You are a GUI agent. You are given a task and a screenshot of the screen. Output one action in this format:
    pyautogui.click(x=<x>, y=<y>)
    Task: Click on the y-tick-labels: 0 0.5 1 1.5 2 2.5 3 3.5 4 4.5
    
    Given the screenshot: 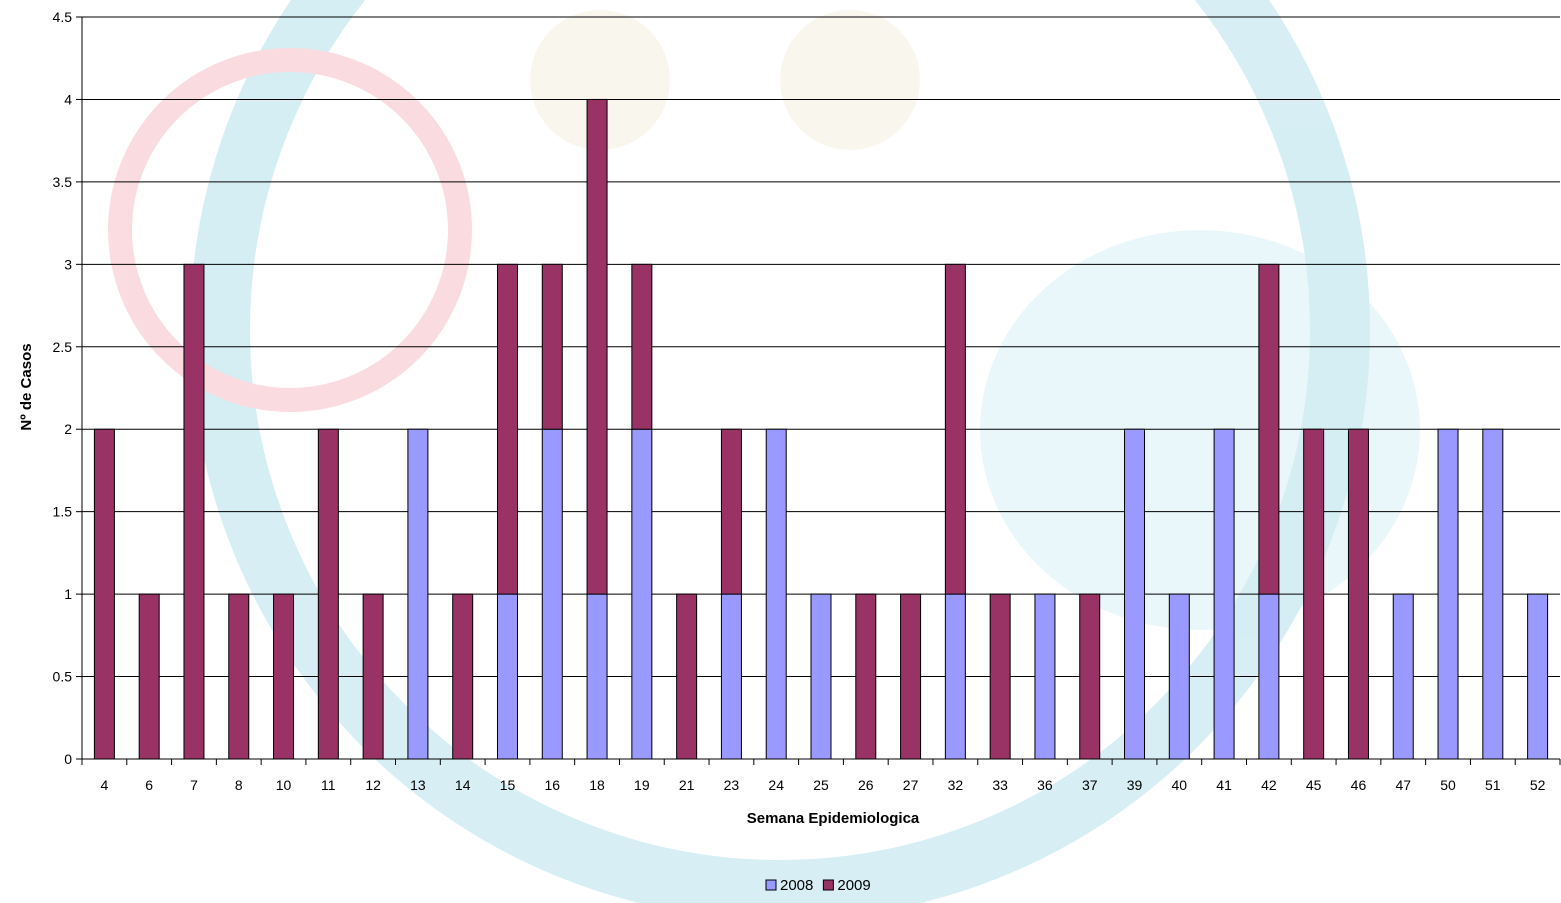 What is the action you would take?
    pyautogui.click(x=63, y=388)
    